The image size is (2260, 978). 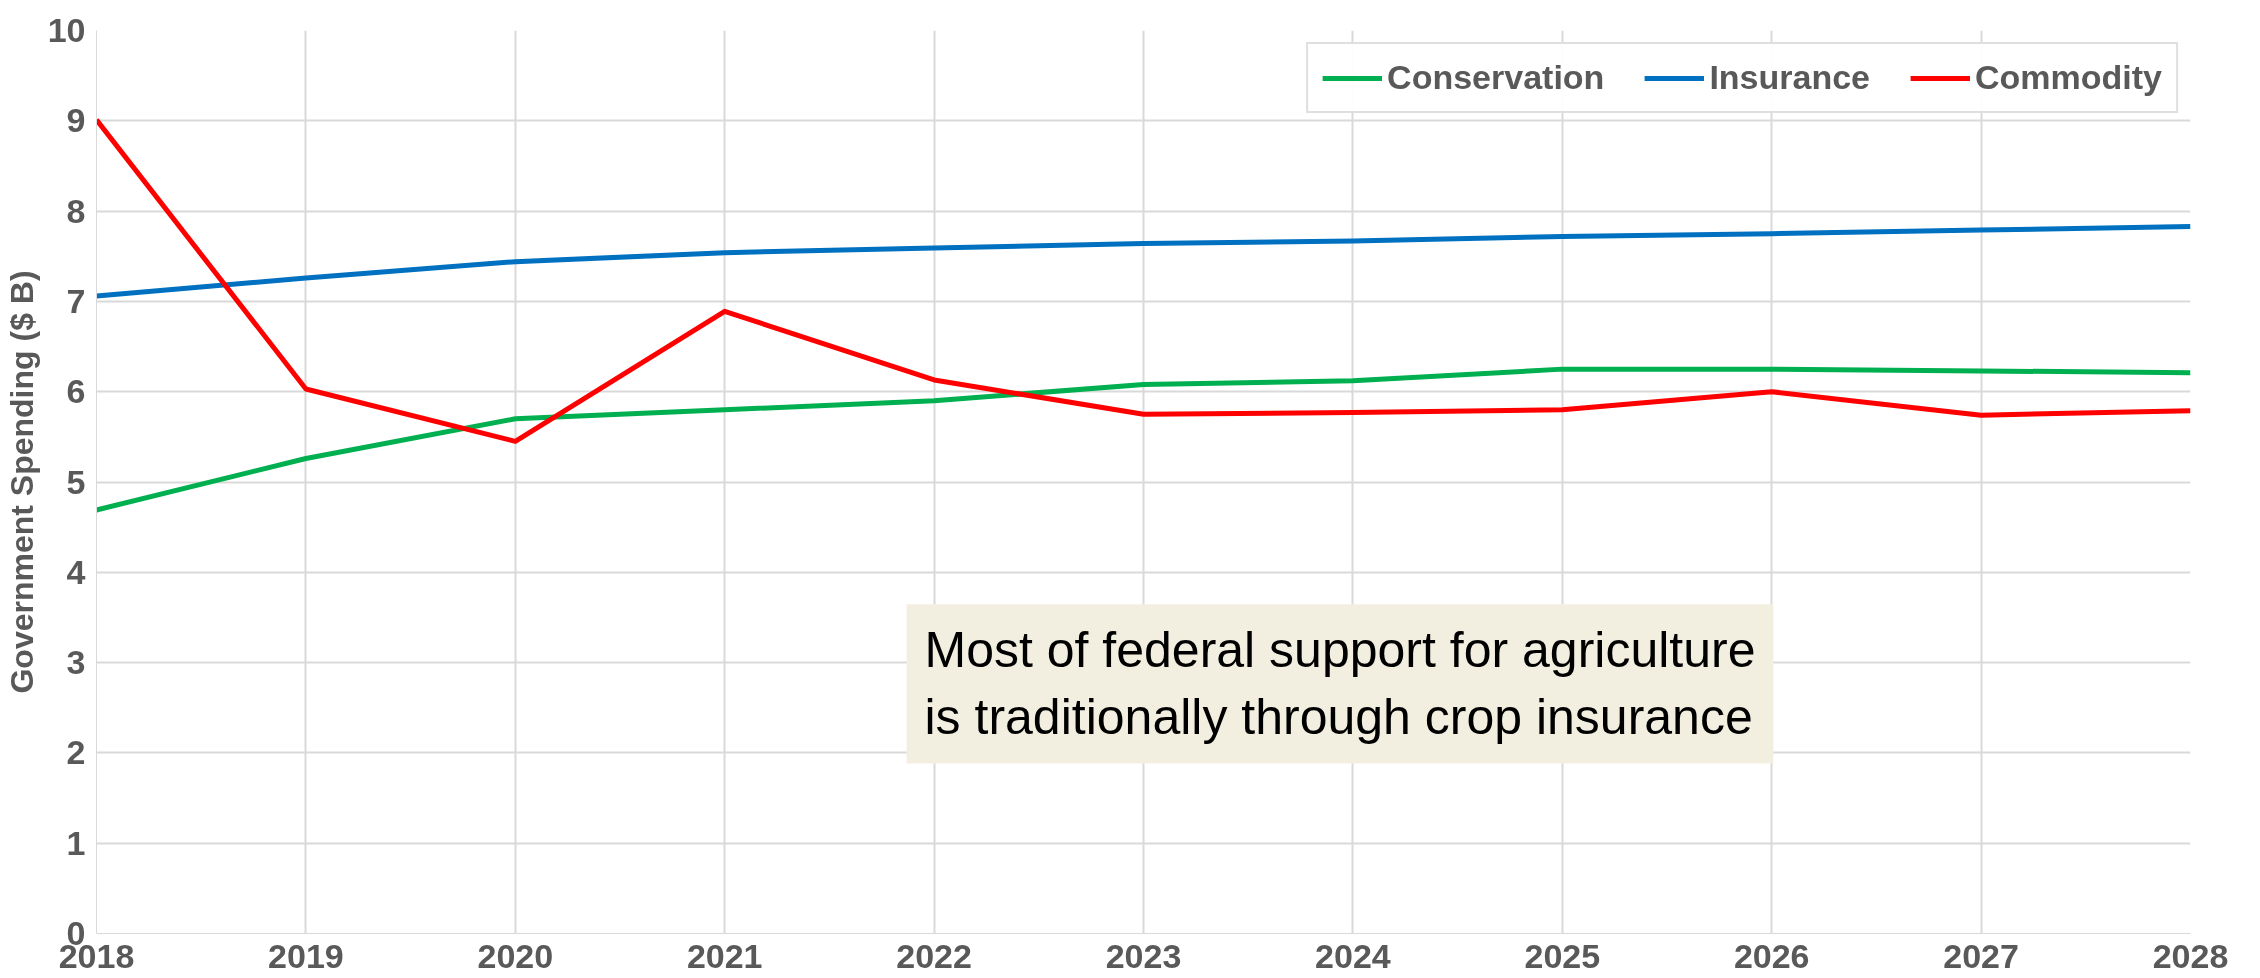 I want to click on y-tick-label: 1, so click(x=76, y=842).